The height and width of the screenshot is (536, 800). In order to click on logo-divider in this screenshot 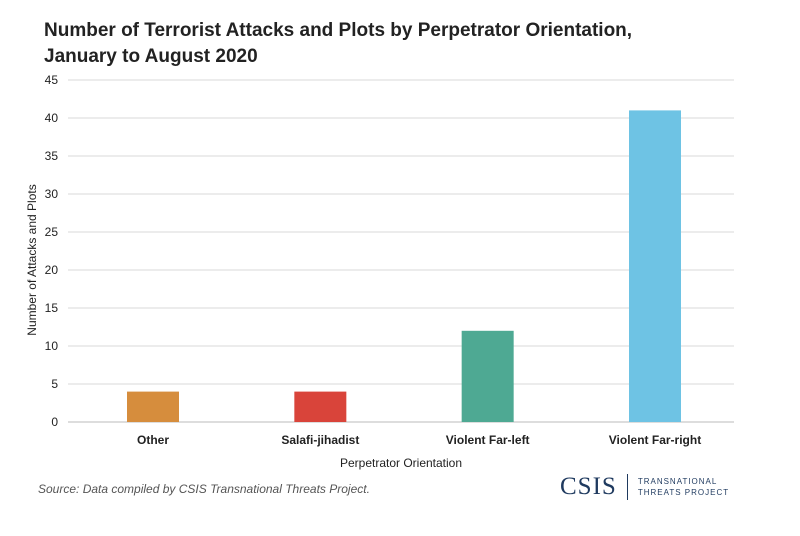, I will do `click(627, 487)`.